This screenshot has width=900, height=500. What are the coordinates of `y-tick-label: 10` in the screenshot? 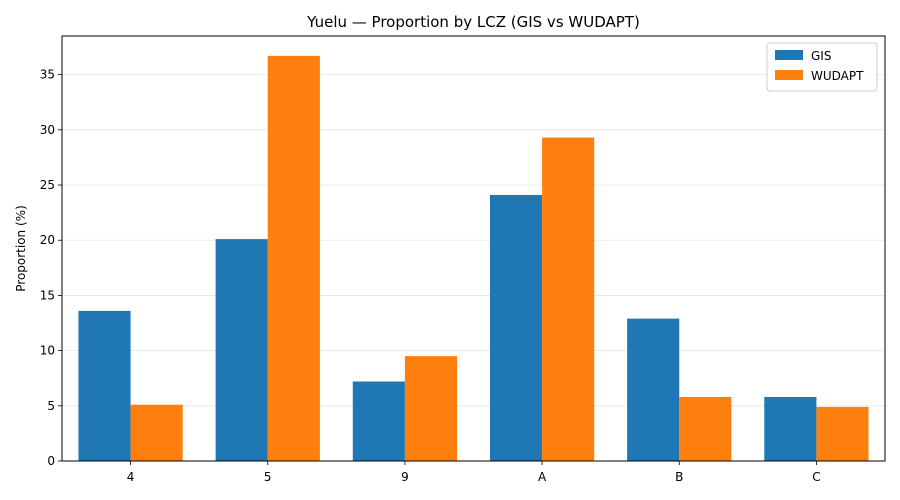 It's located at (47, 351).